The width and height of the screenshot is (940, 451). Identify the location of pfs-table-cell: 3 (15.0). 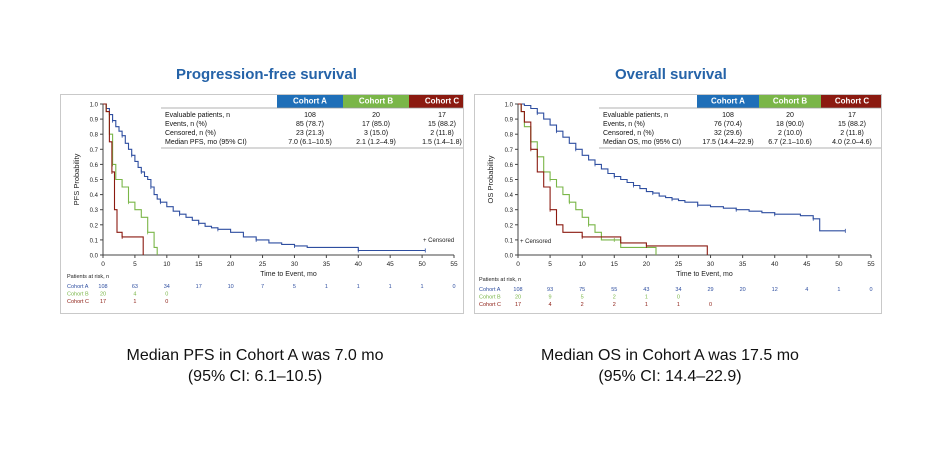
(376, 133).